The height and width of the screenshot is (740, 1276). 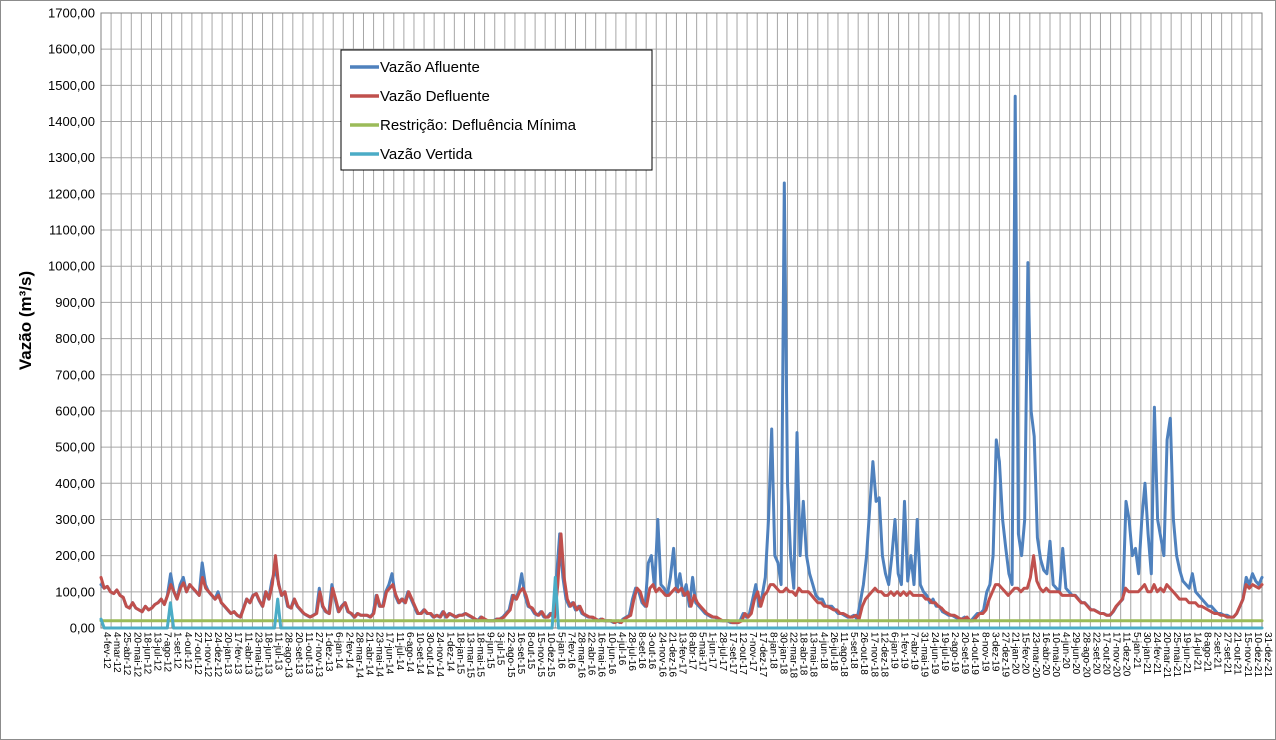 I want to click on y-tick-label: 1500,00, so click(x=71, y=85).